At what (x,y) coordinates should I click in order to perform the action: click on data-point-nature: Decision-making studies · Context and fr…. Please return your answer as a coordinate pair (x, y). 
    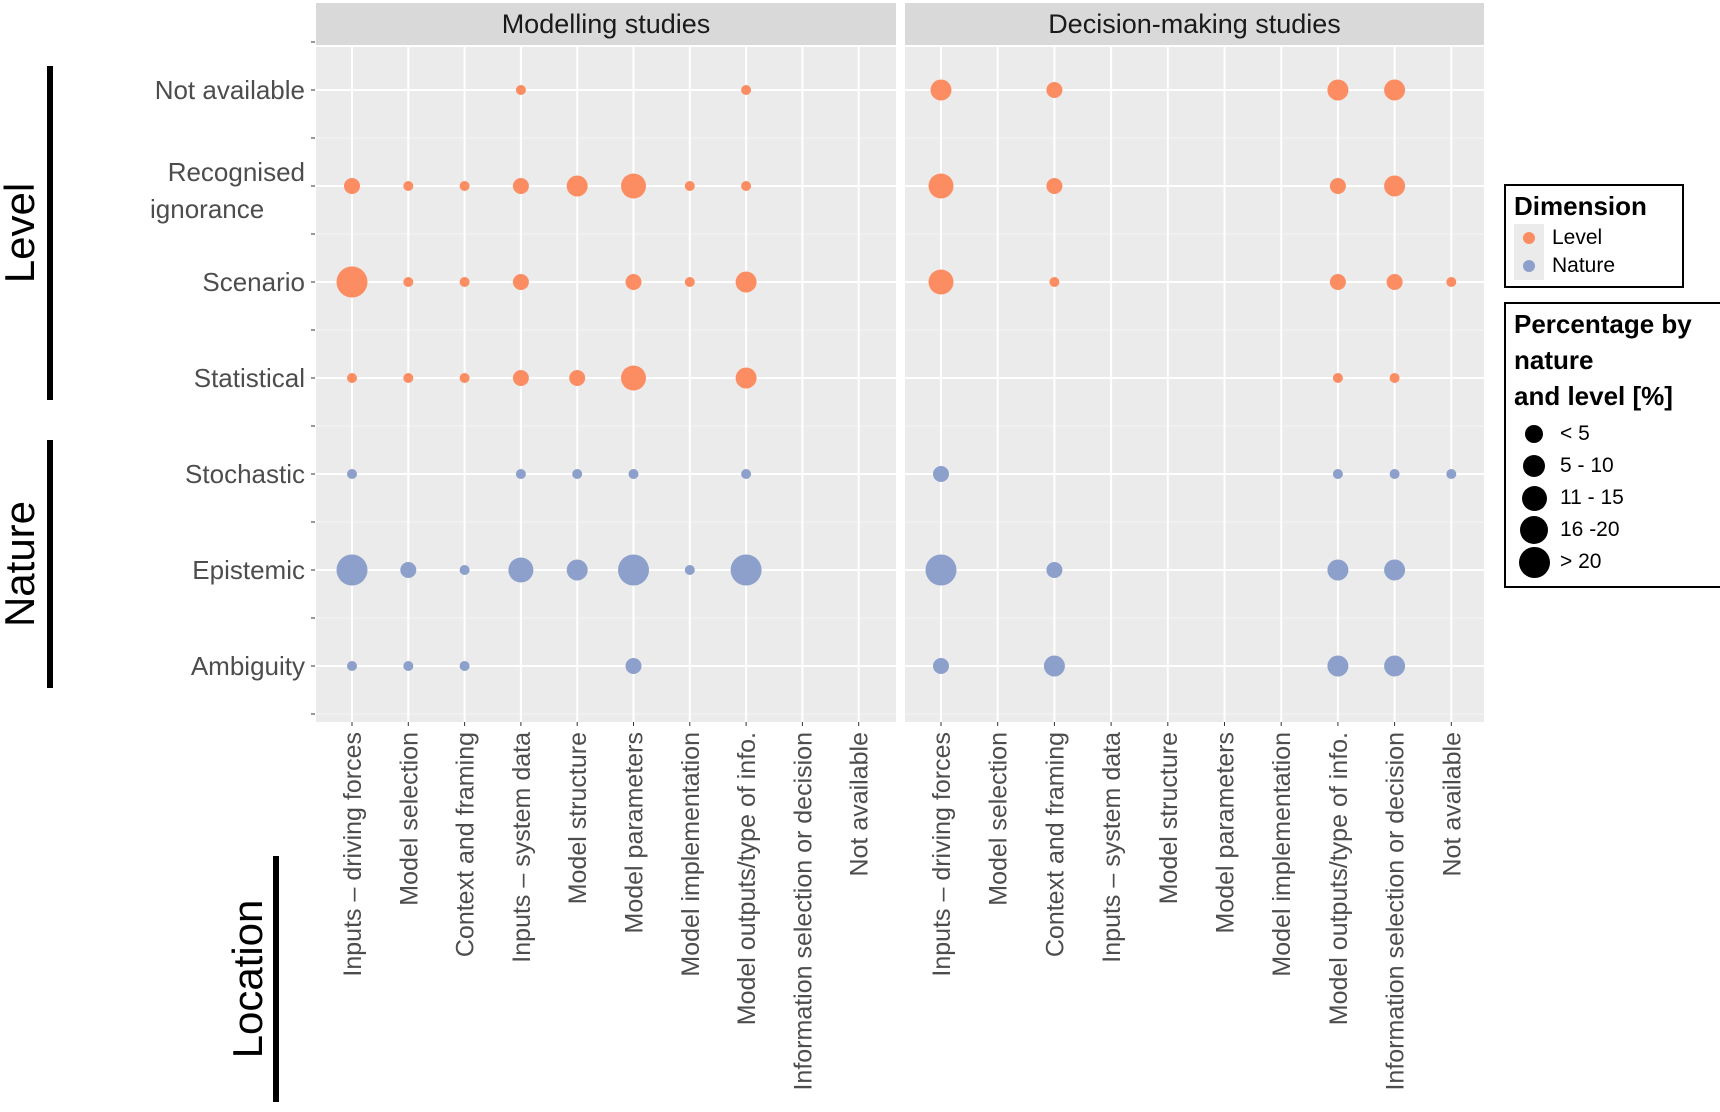
    Looking at the image, I should click on (1054, 666).